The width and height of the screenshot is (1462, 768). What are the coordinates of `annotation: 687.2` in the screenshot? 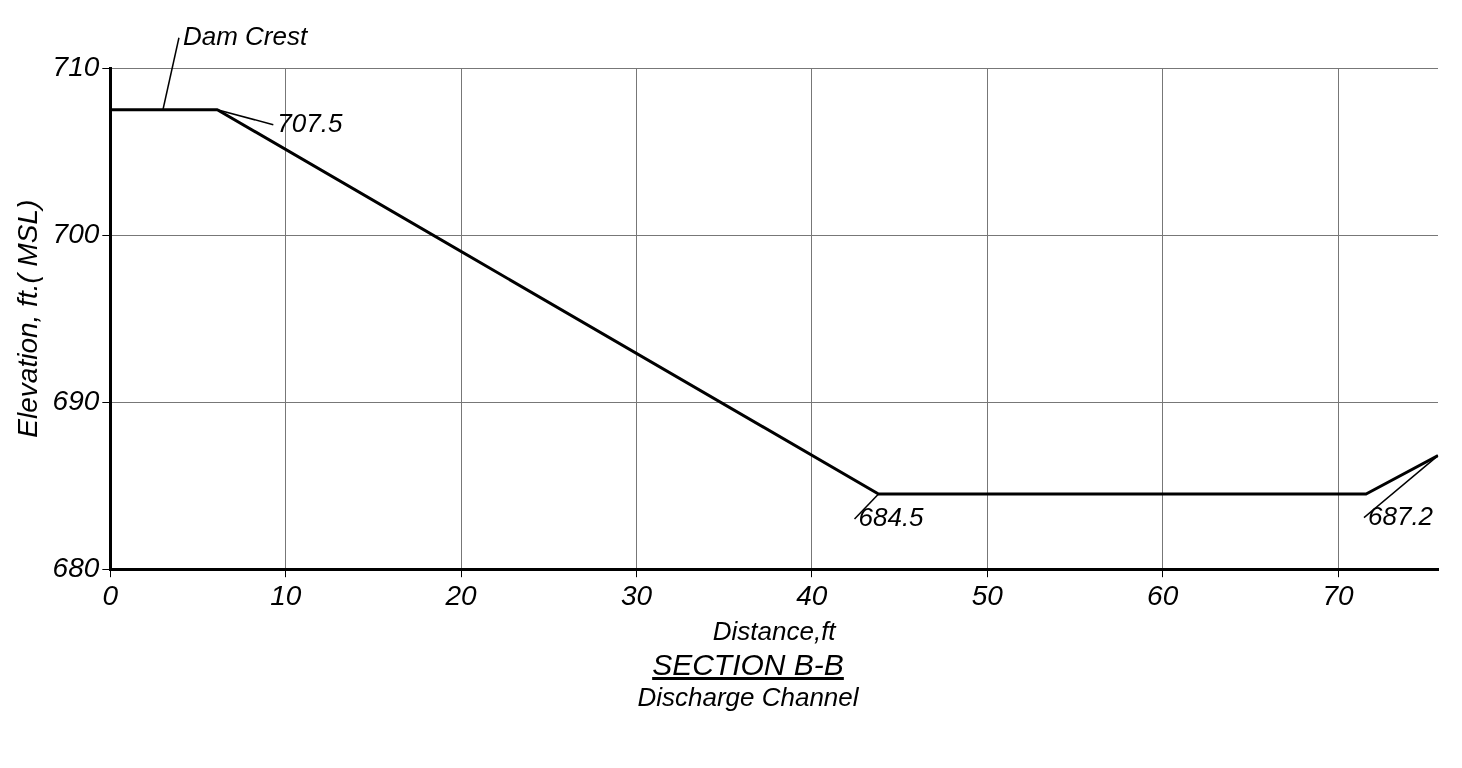 It's located at (1401, 515).